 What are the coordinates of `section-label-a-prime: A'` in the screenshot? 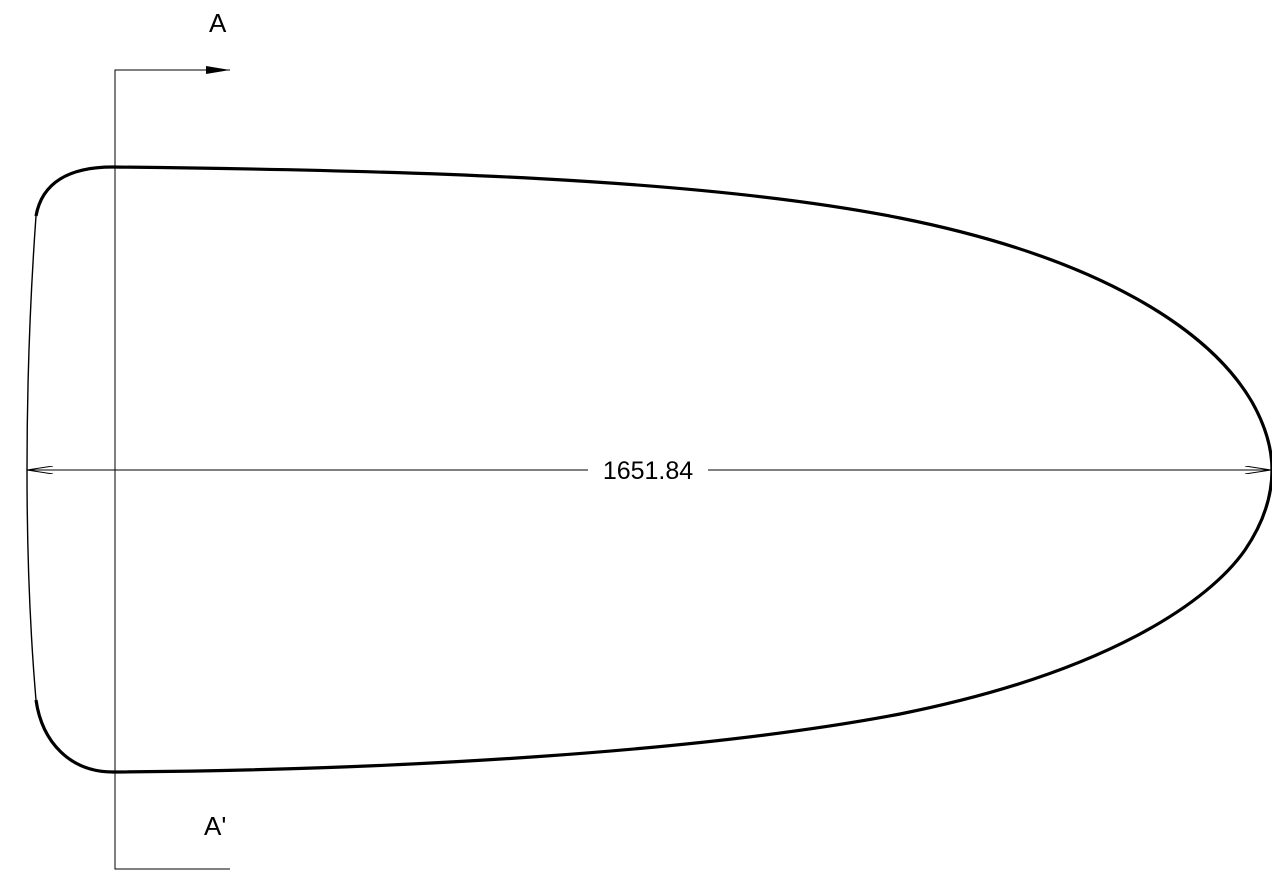 It's located at (215, 826).